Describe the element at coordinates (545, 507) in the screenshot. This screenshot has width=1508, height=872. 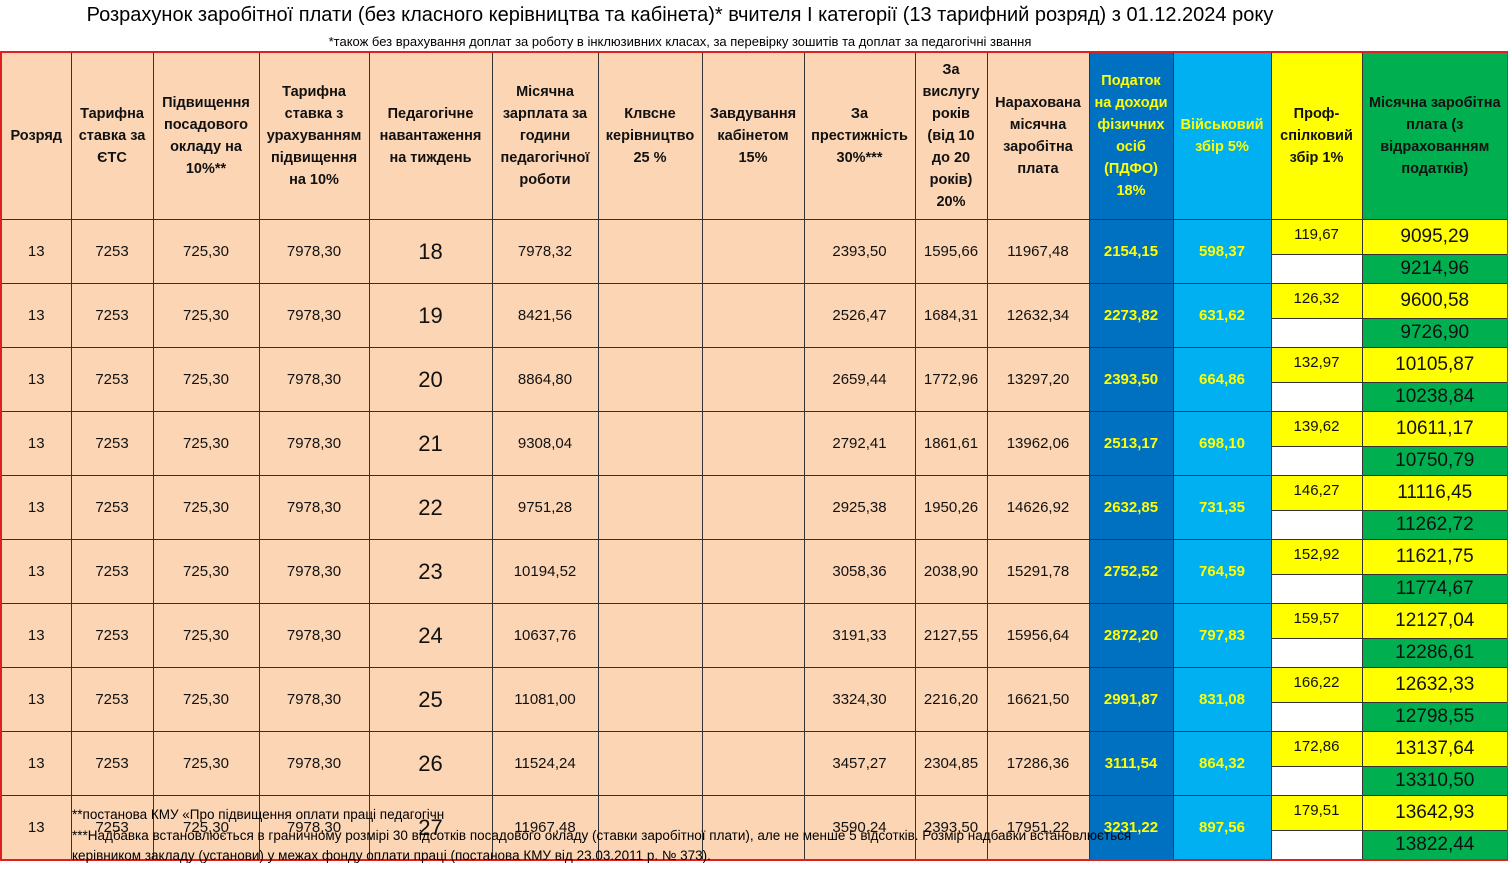
I see `cell: 9751,28` at that location.